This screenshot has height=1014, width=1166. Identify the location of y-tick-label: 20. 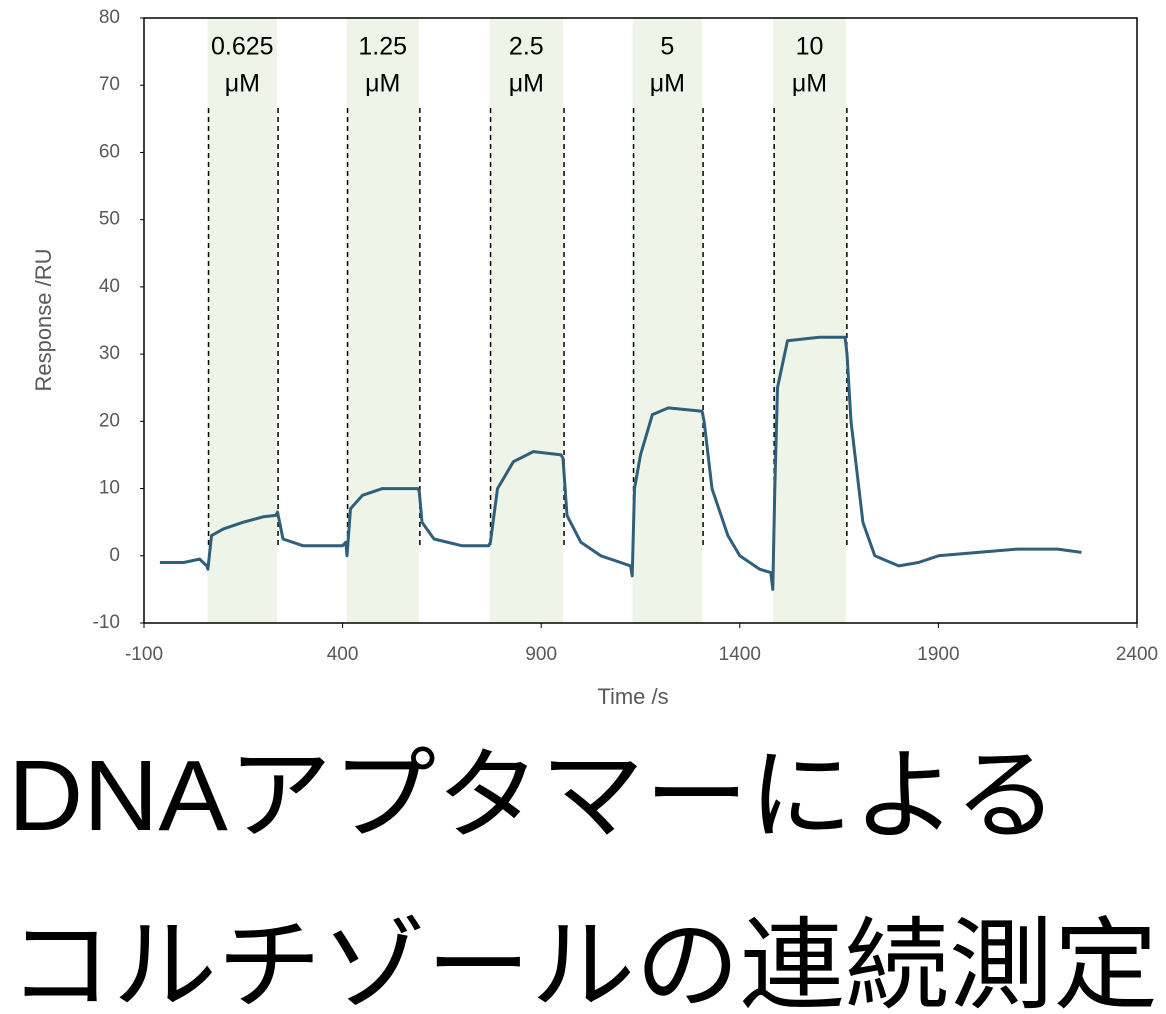
(109, 420).